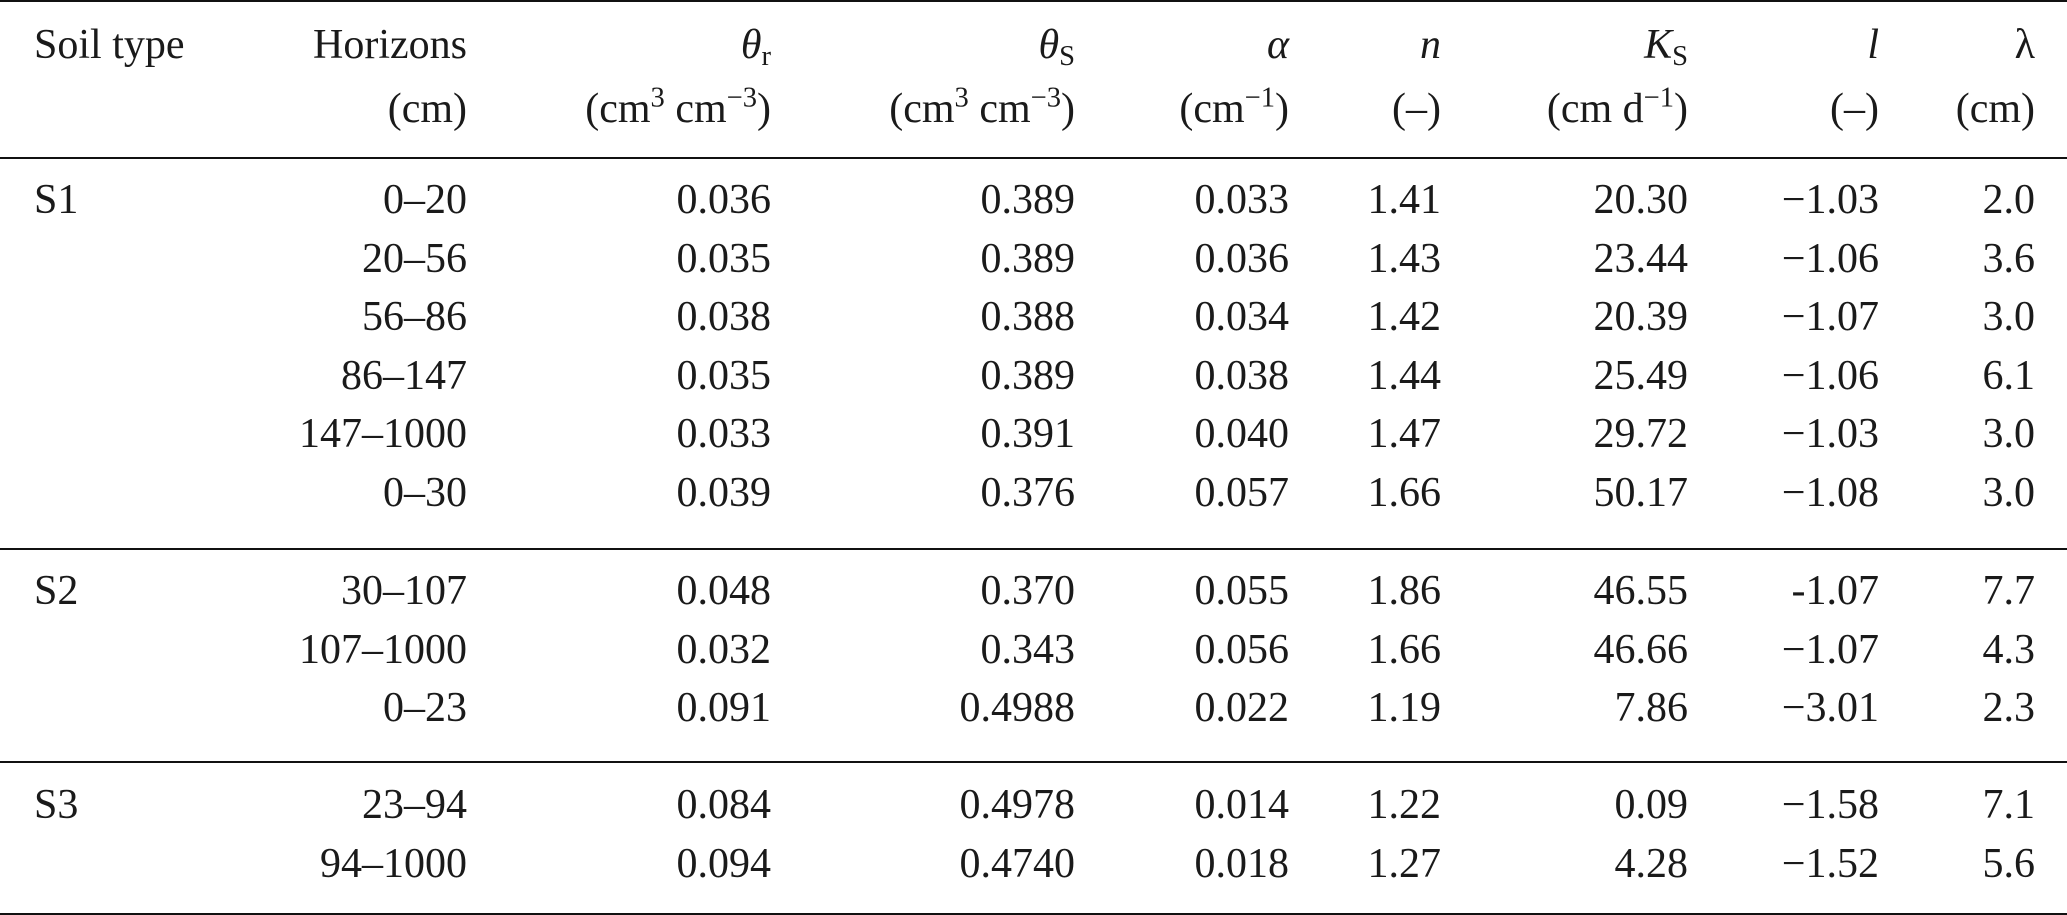  Describe the element at coordinates (2009, 708) in the screenshot. I see `cell-lambda: 2.3` at that location.